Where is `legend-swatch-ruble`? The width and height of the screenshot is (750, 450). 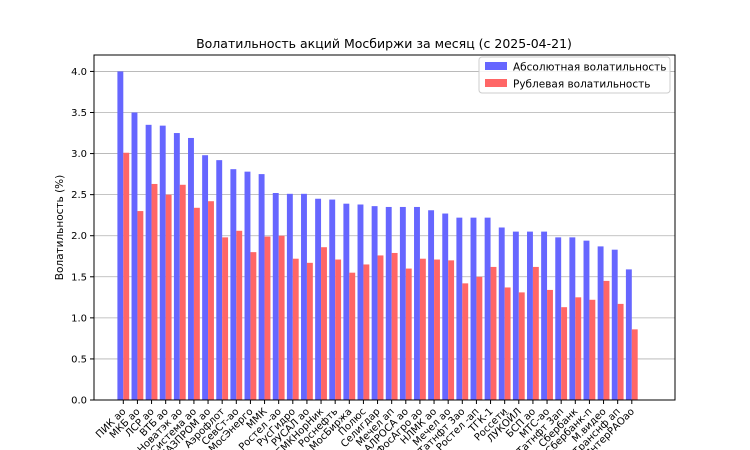 legend-swatch-ruble is located at coordinates (496, 83).